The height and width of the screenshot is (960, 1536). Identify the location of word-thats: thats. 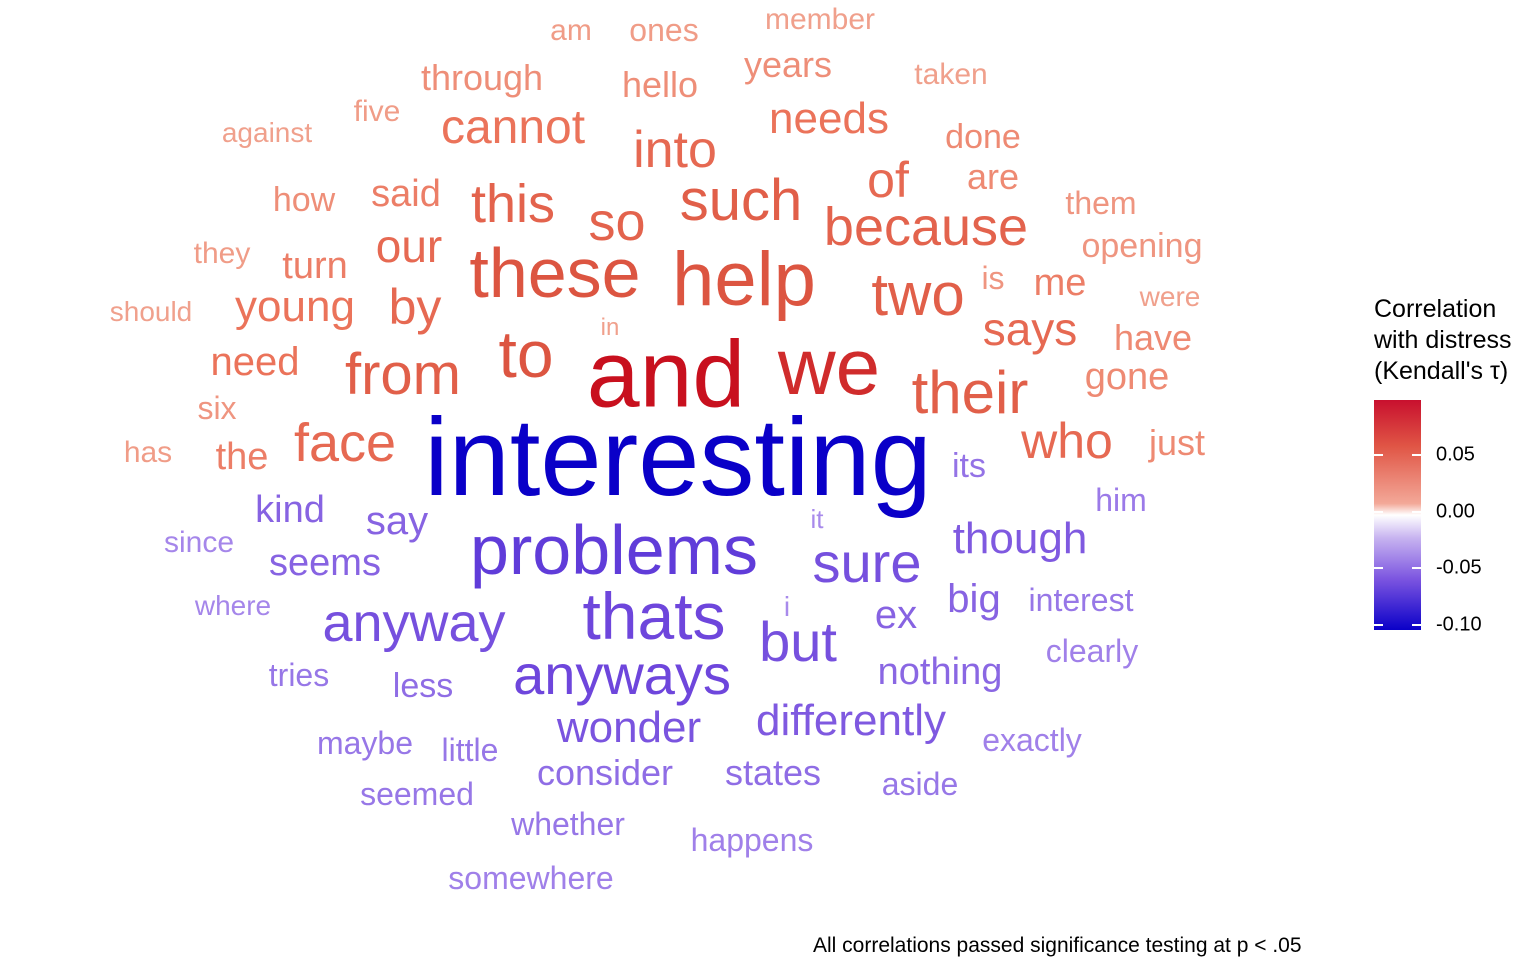
(654, 616).